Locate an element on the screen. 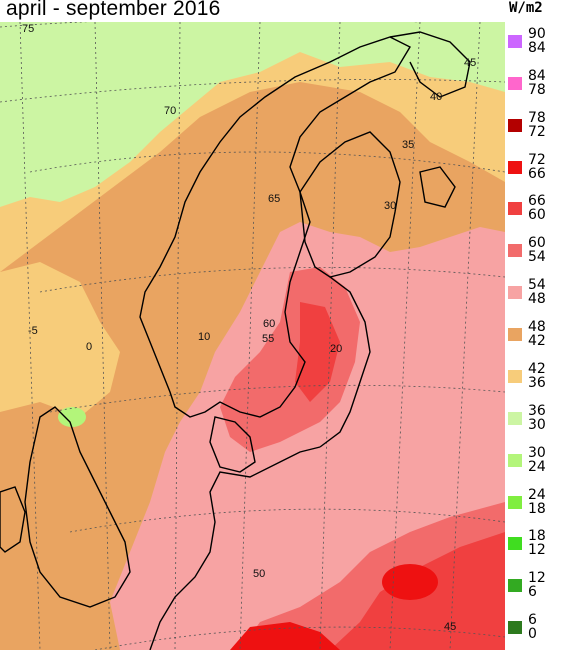 The width and height of the screenshot is (561, 650). legend-lower-bound: 54 is located at coordinates (537, 257).